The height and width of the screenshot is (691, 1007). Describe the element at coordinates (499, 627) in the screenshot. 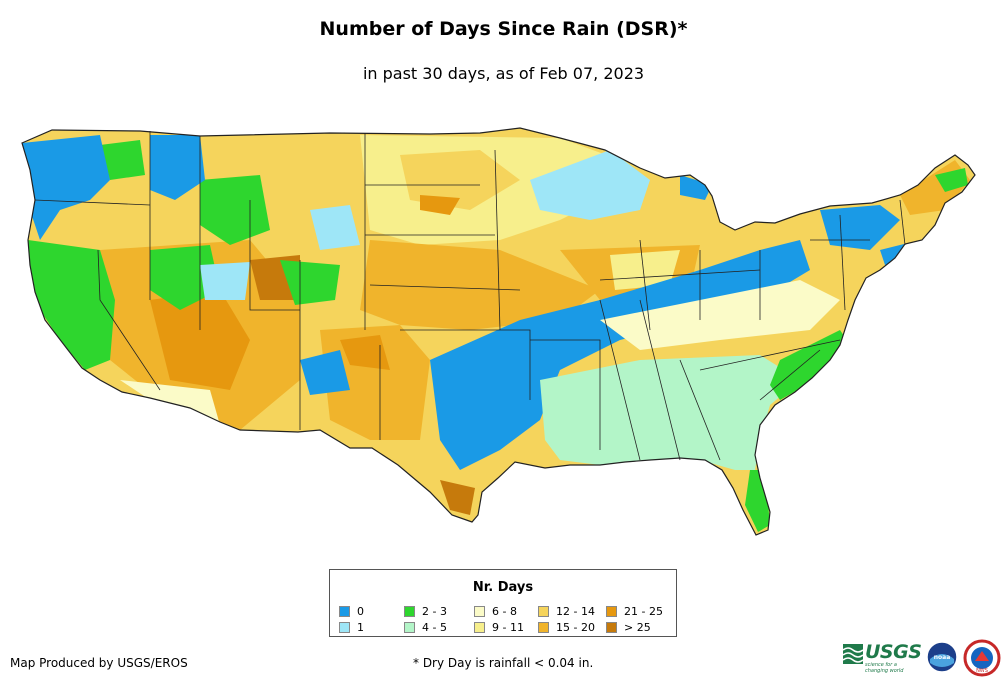

I see `legend-item-5: 9 - 11` at that location.